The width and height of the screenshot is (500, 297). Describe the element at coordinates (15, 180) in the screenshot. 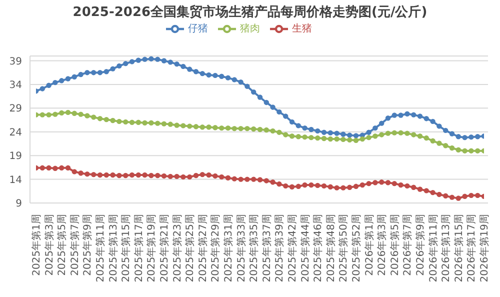

I see `y-tick-label: 14` at that location.